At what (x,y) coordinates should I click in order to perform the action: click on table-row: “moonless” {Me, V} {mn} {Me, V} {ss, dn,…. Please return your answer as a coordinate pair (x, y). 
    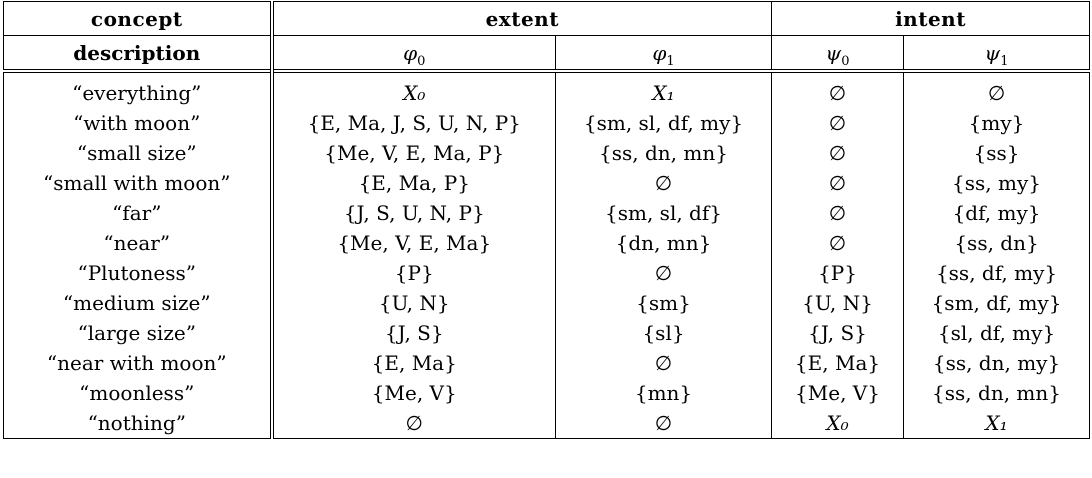
    Looking at the image, I should click on (547, 393).